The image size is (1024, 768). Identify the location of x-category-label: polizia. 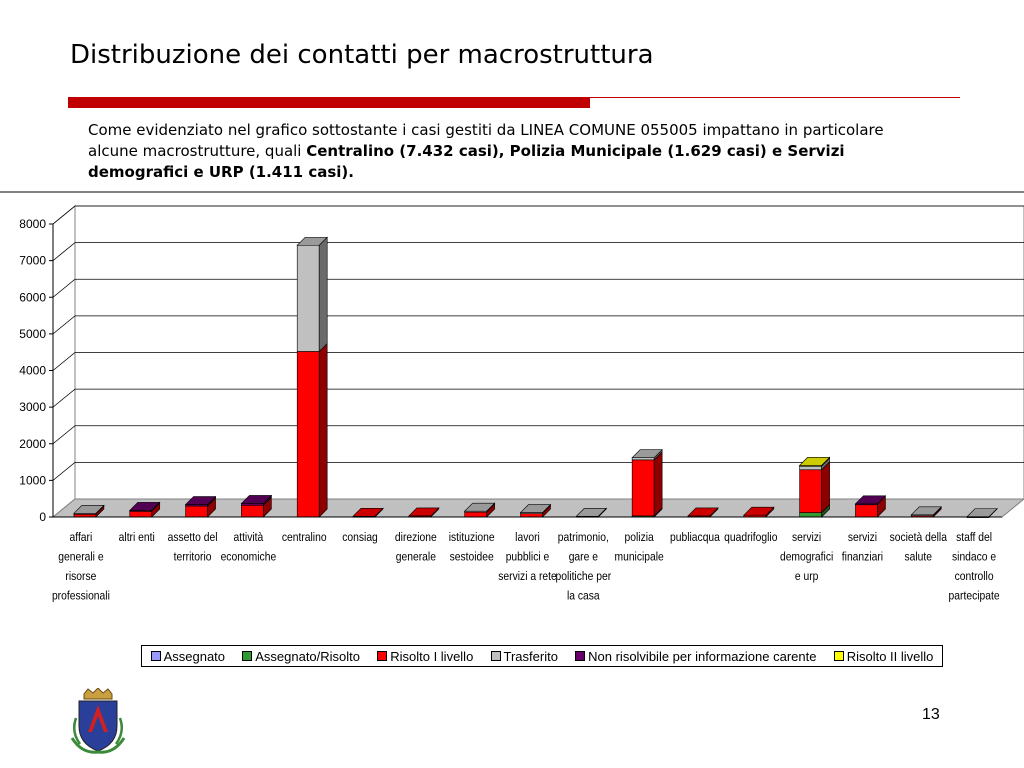
(640, 537).